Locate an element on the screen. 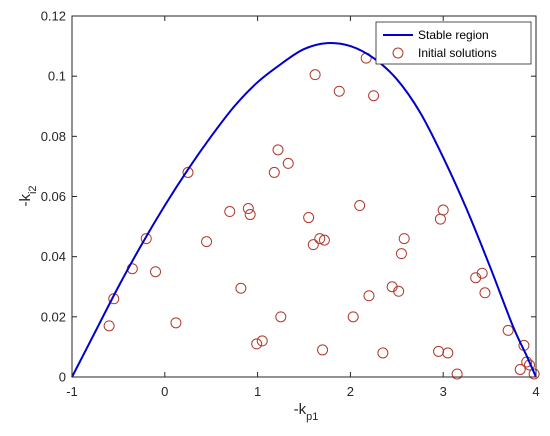 This screenshot has width=550, height=436. y-tick-label: 0 is located at coordinates (62, 377).